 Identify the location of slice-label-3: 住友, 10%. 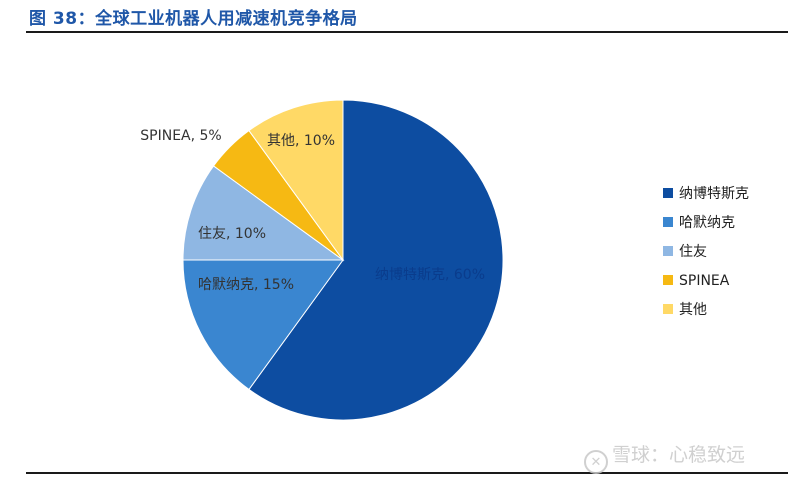
(232, 234).